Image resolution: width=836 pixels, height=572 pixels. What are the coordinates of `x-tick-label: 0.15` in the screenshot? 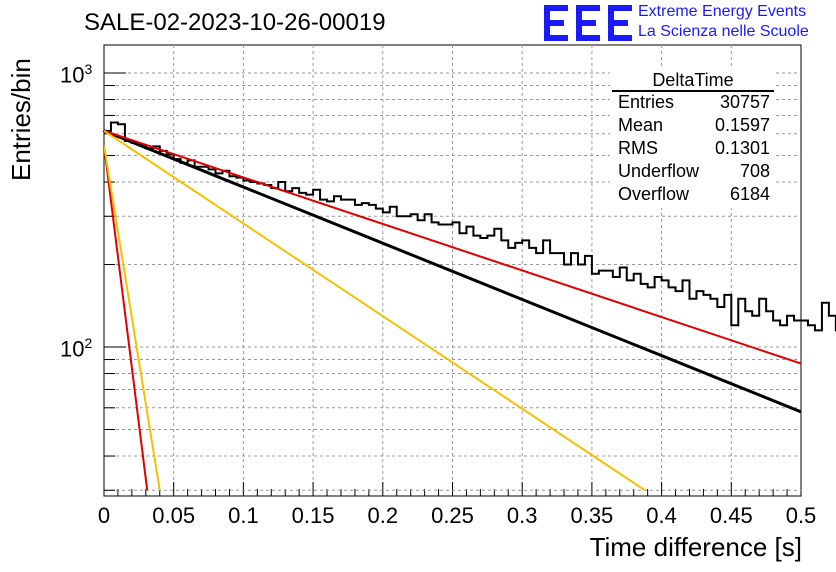 It's located at (313, 515).